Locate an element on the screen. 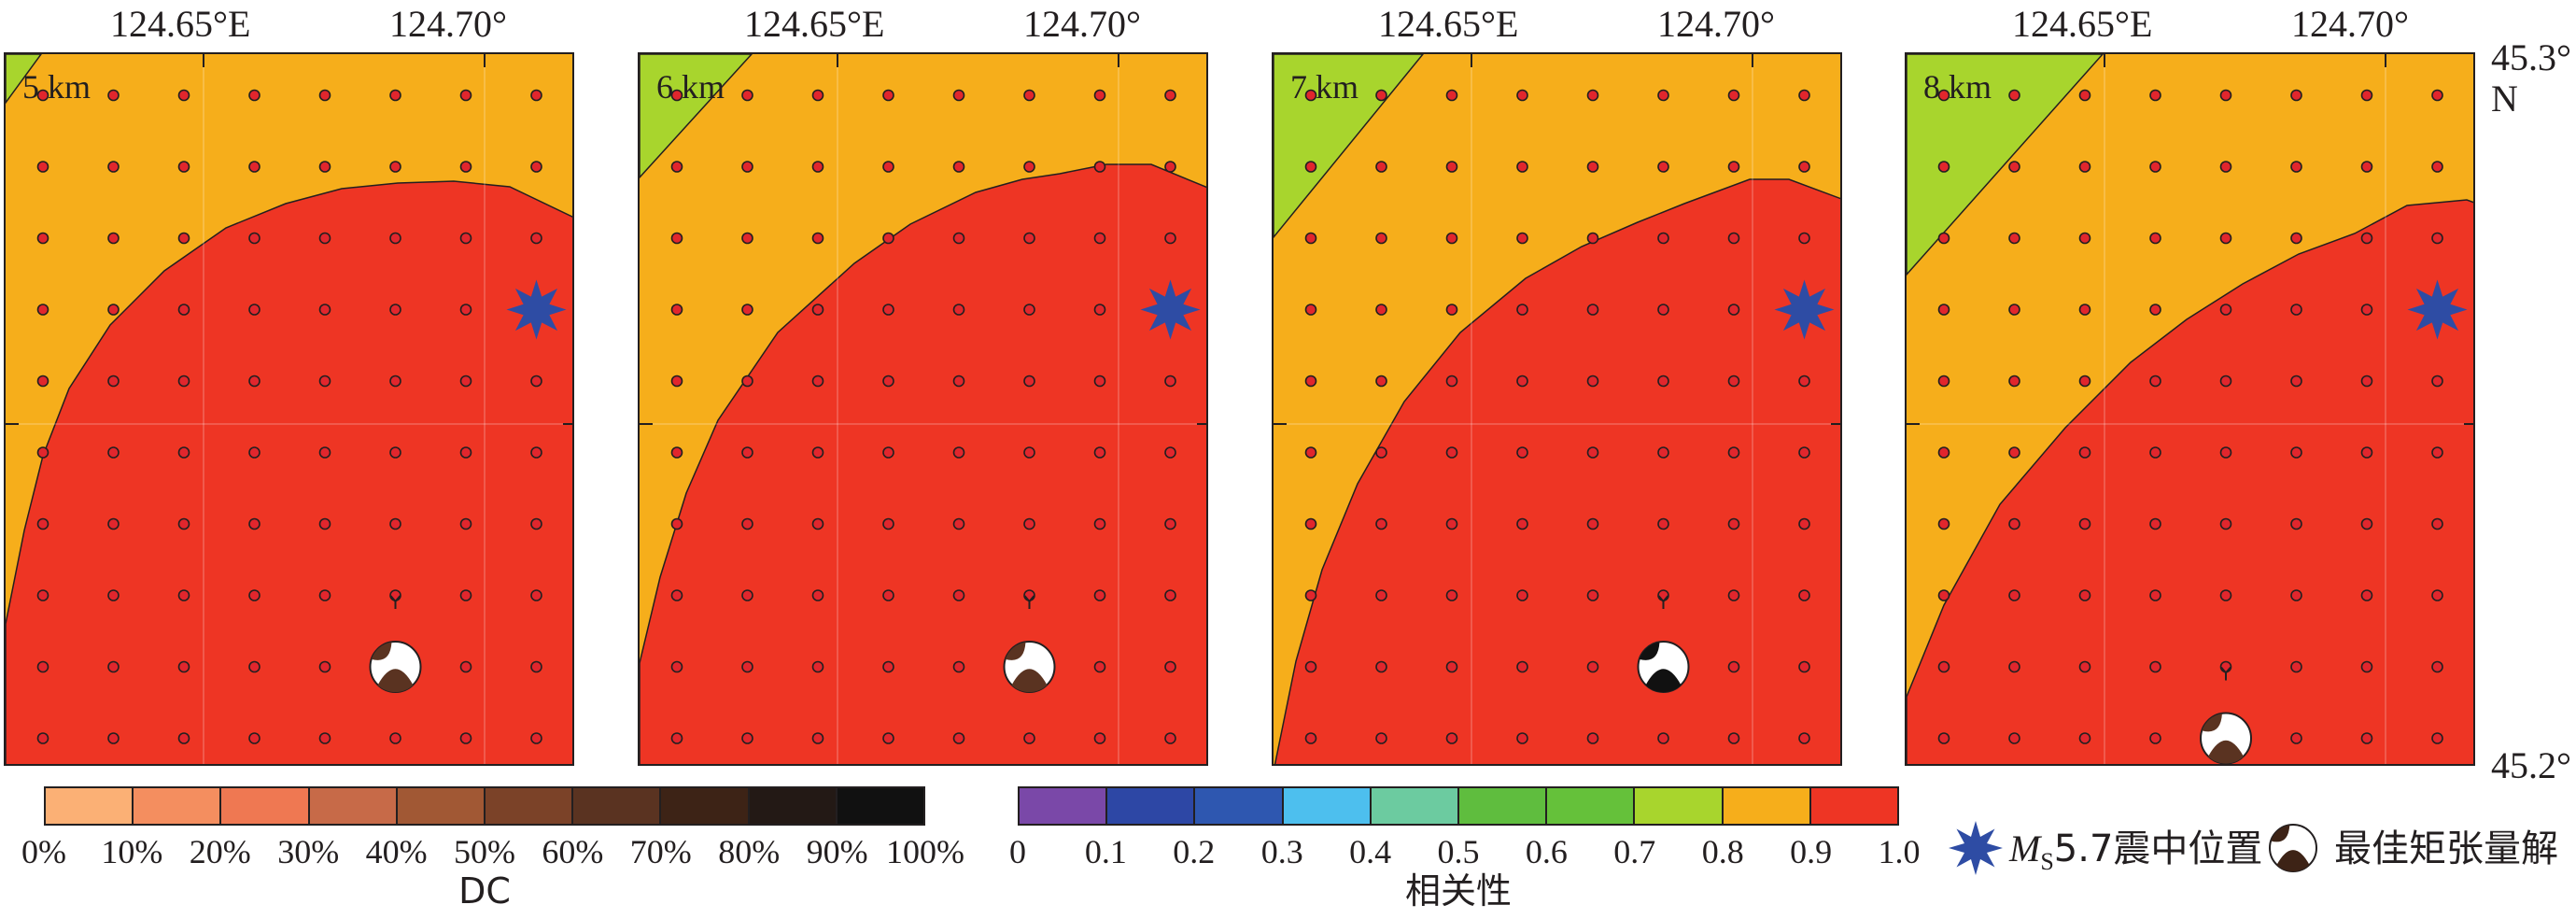 The height and width of the screenshot is (919, 2576). colorbar-tick-label: 100% is located at coordinates (925, 851).